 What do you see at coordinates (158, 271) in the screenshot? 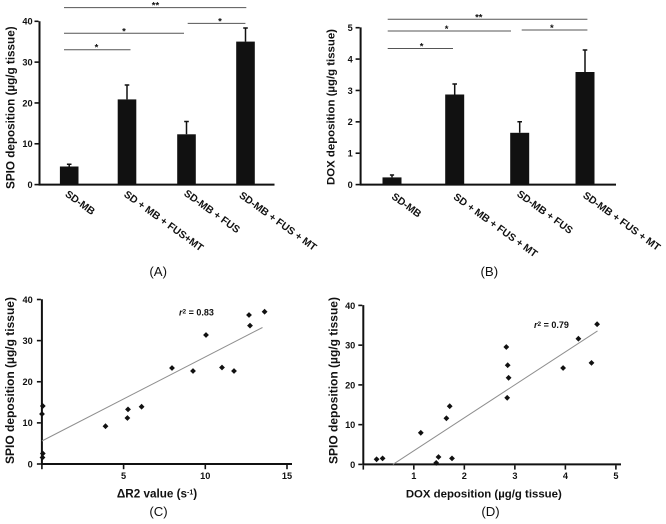
I see `svg-text: (A)` at bounding box center [158, 271].